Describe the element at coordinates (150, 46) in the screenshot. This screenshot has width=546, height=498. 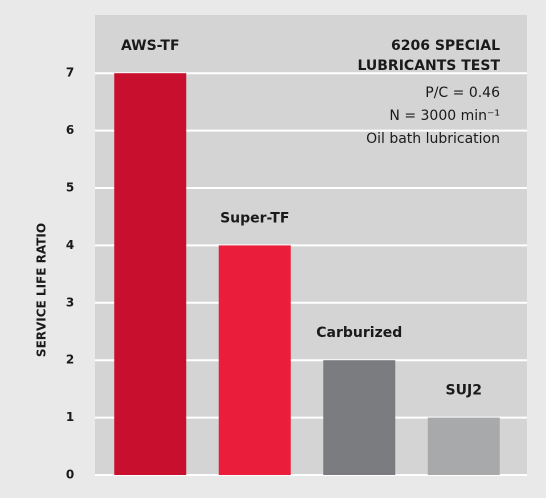
I see `category-label: AWS-TF` at that location.